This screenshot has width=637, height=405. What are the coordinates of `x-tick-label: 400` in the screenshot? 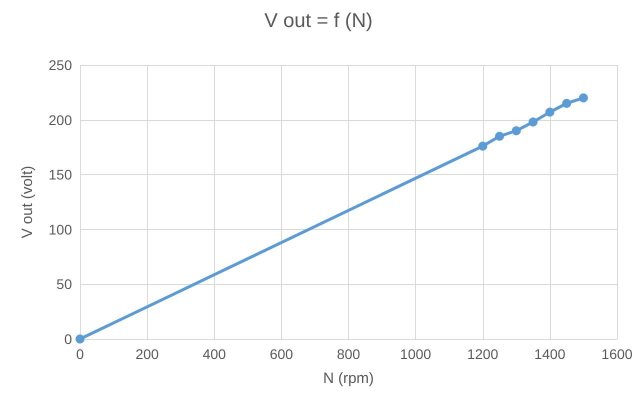 It's located at (214, 354).